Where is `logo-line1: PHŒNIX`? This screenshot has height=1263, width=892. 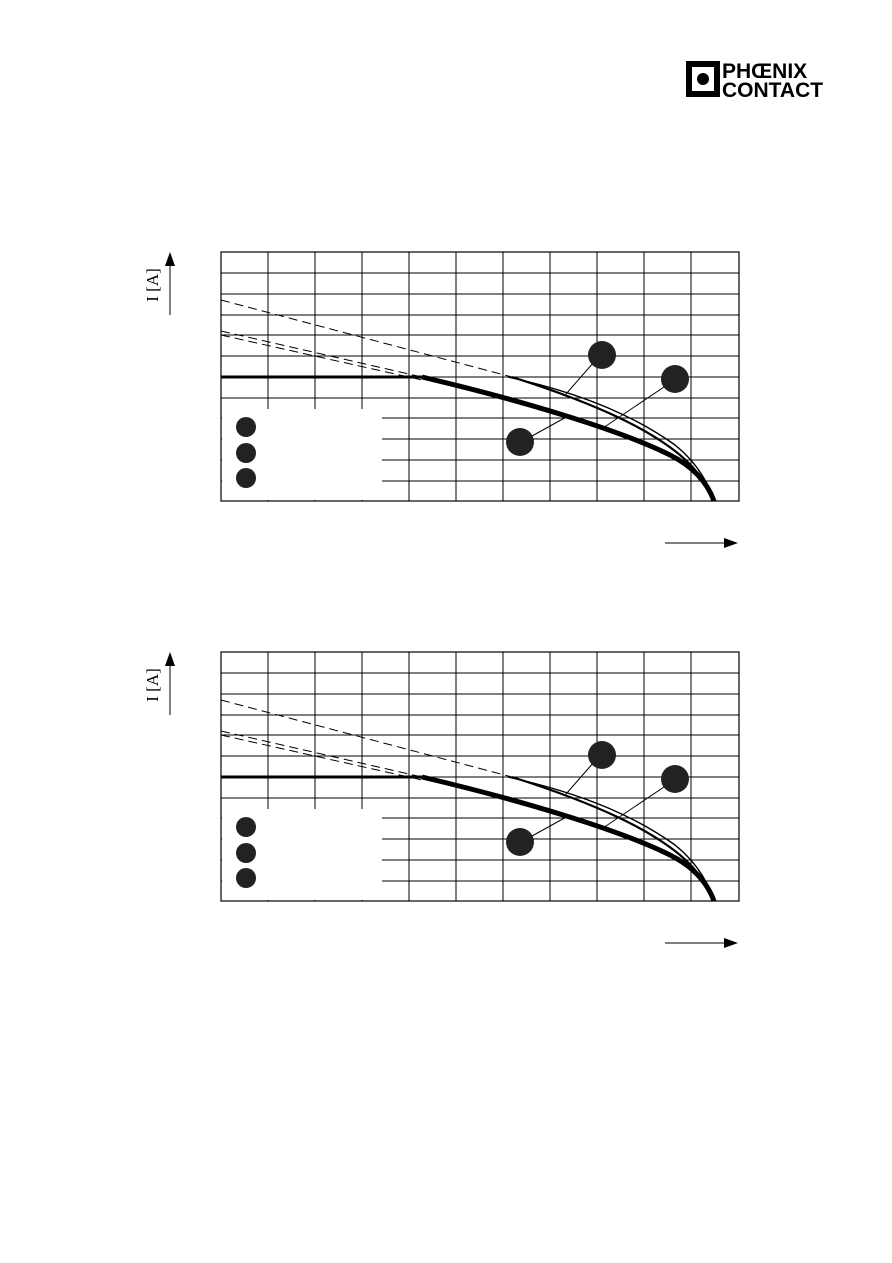
logo-line1: PHŒNIX is located at coordinates (764, 71).